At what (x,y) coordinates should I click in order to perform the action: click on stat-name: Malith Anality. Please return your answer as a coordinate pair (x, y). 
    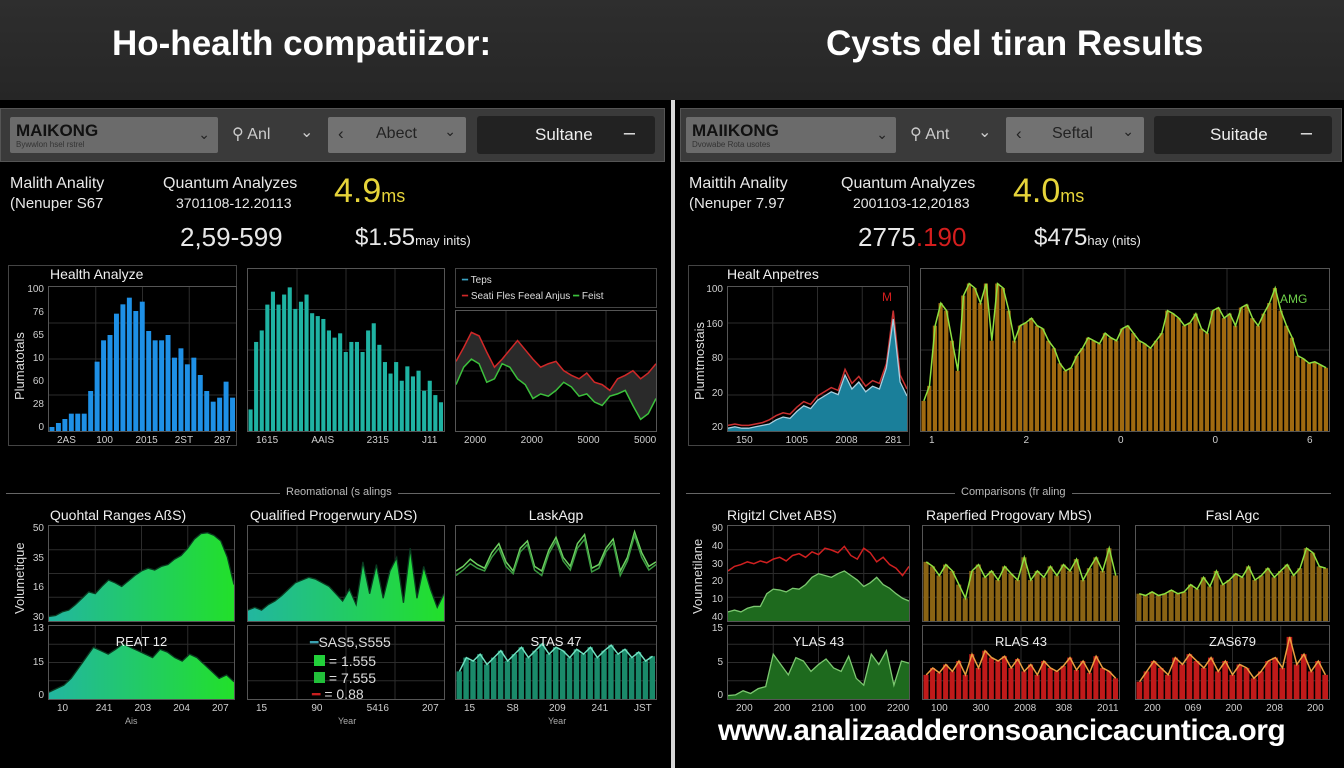
    Looking at the image, I should click on (57, 183).